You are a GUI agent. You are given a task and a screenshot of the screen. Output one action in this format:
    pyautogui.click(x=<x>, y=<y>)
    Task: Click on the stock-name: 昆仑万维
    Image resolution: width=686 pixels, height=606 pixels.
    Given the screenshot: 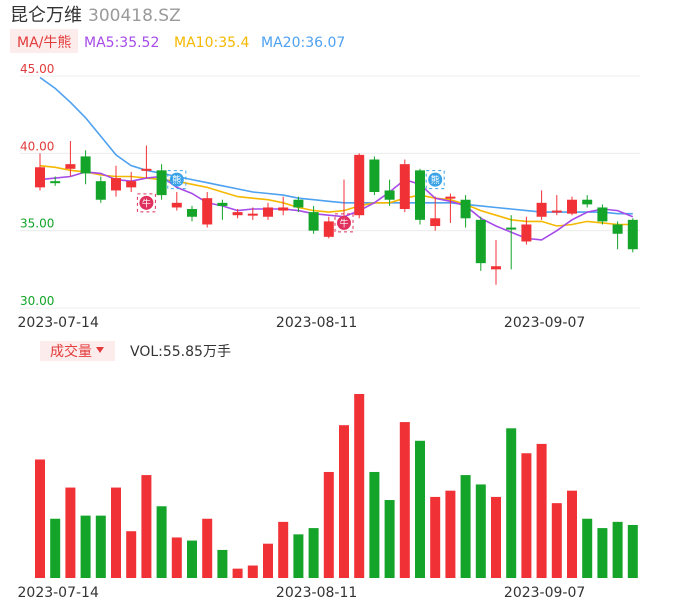 What is the action you would take?
    pyautogui.click(x=46, y=15)
    